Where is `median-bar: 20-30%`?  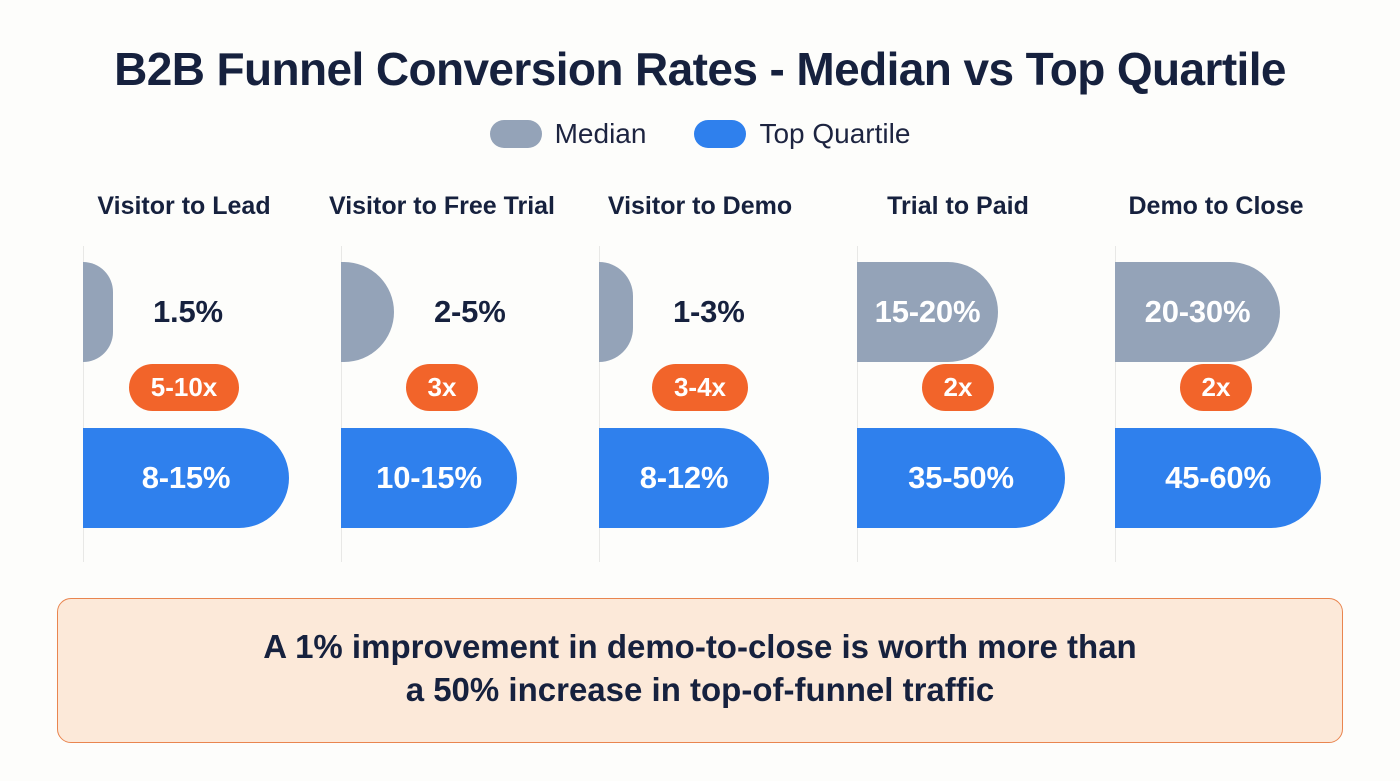
median-bar: 20-30% is located at coordinates (1197, 311).